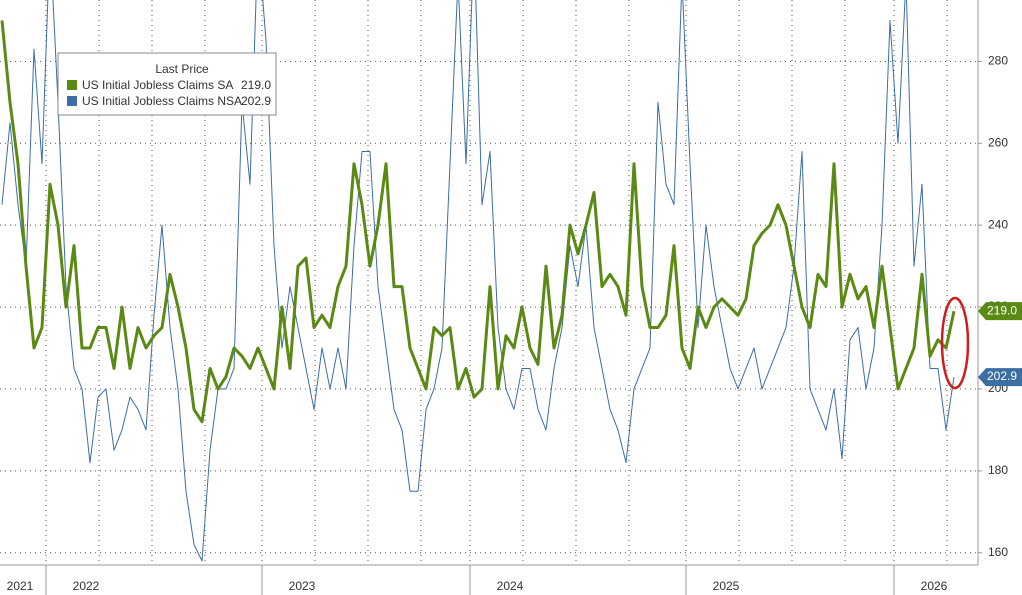 Image resolution: width=1022 pixels, height=595 pixels. What do you see at coordinates (162, 101) in the screenshot?
I see `legend-label: US Initial Jobless Claims NSA` at bounding box center [162, 101].